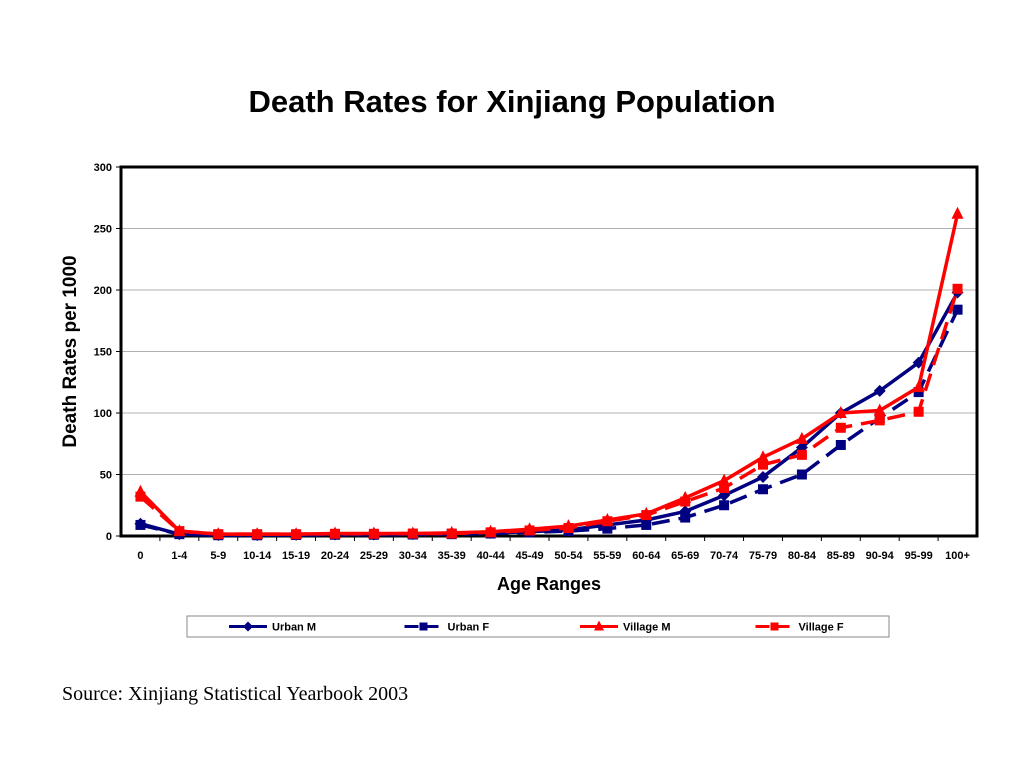 This screenshot has width=1024, height=768. Describe the element at coordinates (802, 556) in the screenshot. I see `x-tick-label: 80-84` at that location.